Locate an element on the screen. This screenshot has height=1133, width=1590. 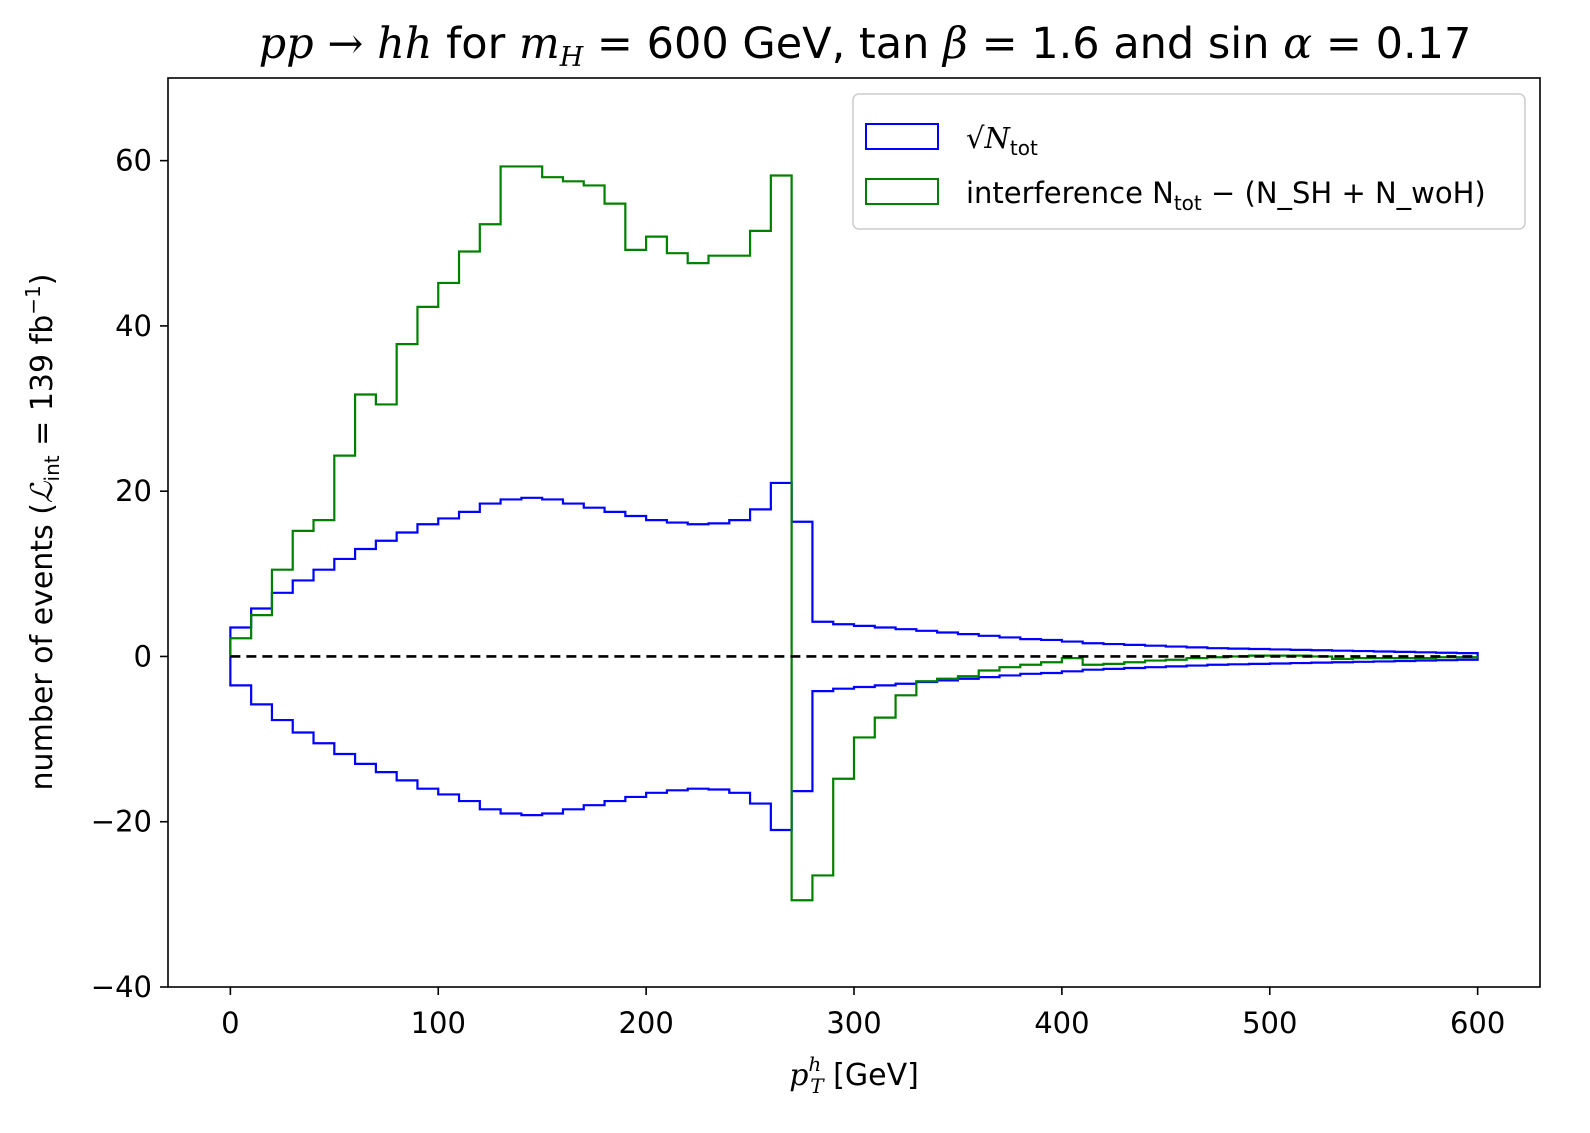
x-tick-label: 400 is located at coordinates (1061, 1023).